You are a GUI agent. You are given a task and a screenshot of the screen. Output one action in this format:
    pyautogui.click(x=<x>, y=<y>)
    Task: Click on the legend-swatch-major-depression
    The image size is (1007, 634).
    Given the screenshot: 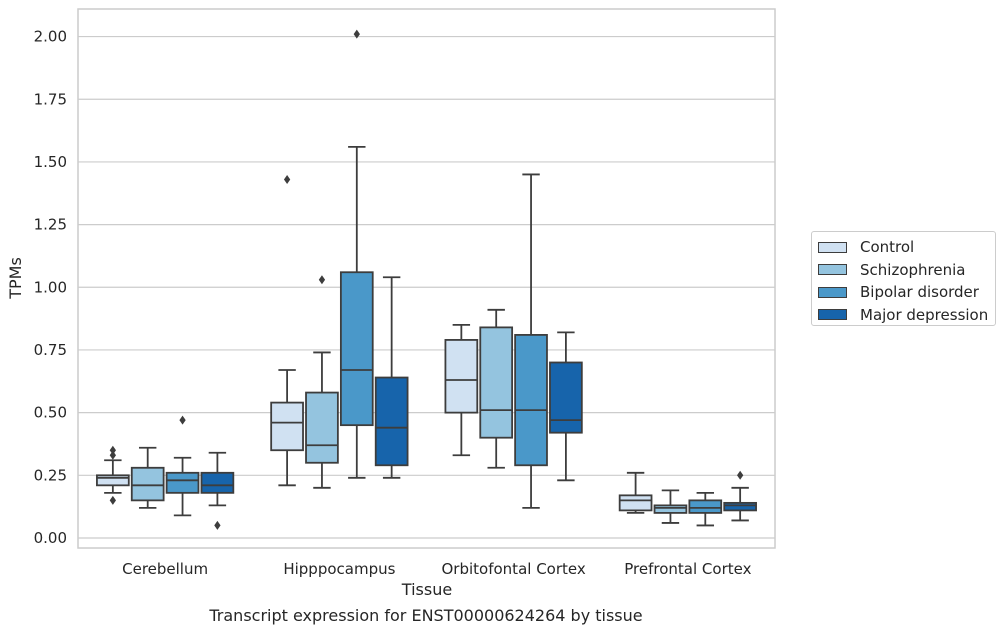 What is the action you would take?
    pyautogui.click(x=832, y=315)
    